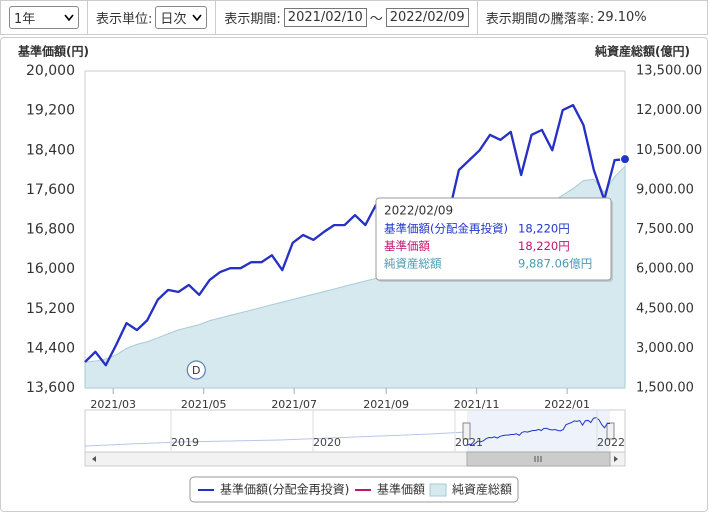 This screenshot has height=513, width=710. What do you see at coordinates (438, 490) in the screenshot?
I see `legend-swatch` at bounding box center [438, 490].